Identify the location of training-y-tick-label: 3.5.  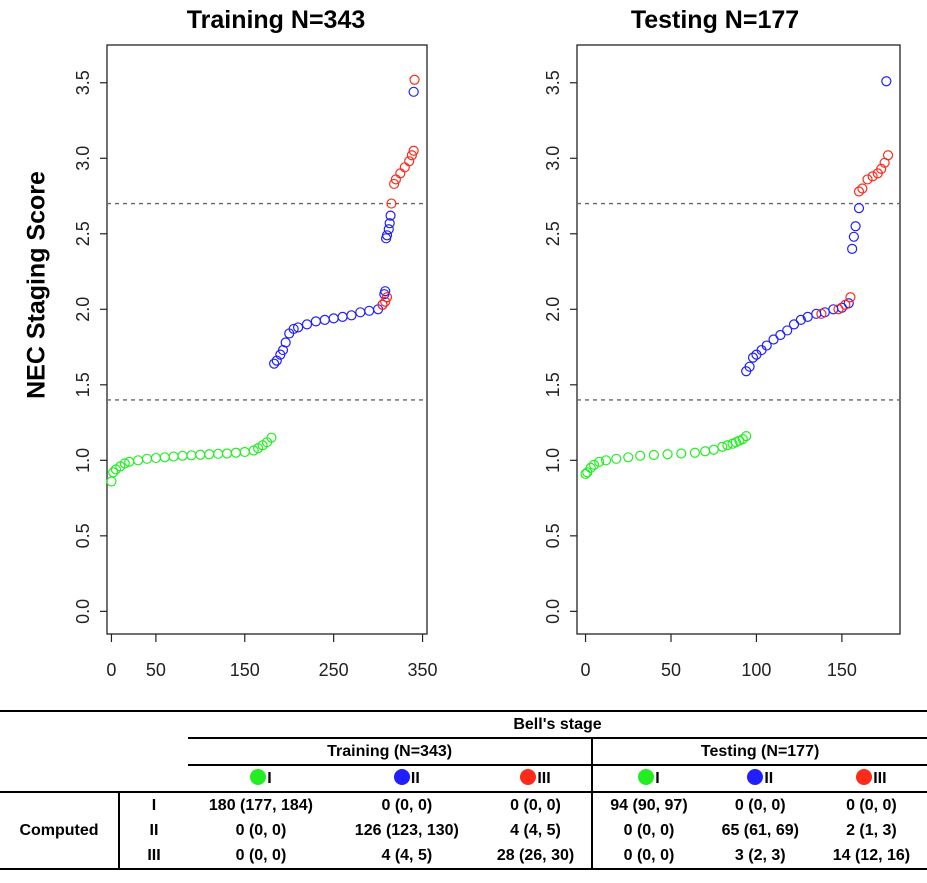
(83, 82).